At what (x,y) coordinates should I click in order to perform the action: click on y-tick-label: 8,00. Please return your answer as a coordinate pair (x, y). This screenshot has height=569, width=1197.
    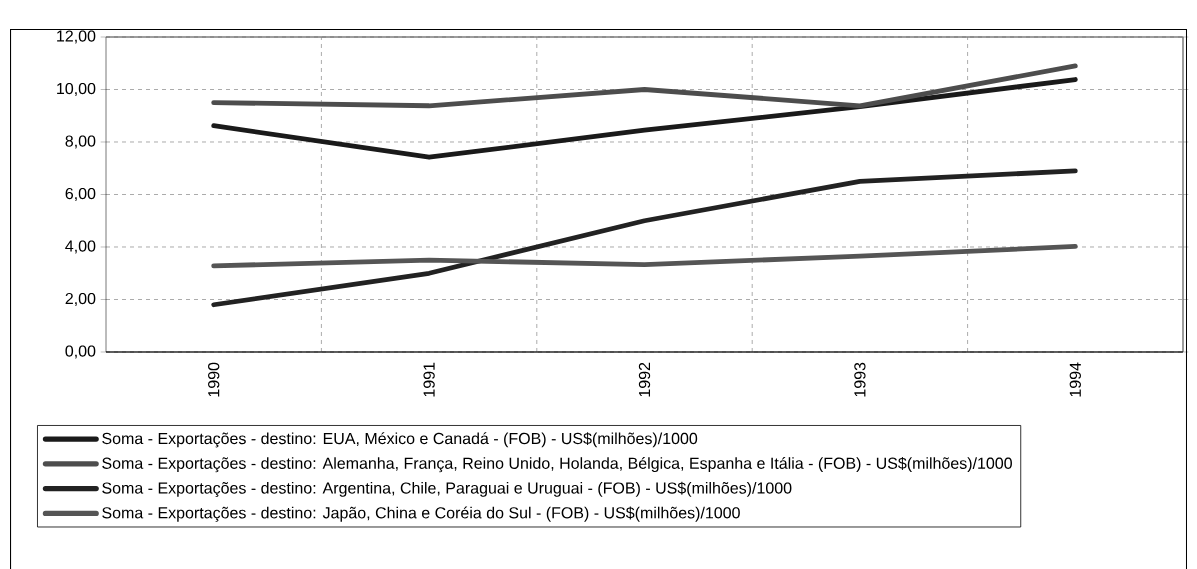
    Looking at the image, I should click on (80, 142).